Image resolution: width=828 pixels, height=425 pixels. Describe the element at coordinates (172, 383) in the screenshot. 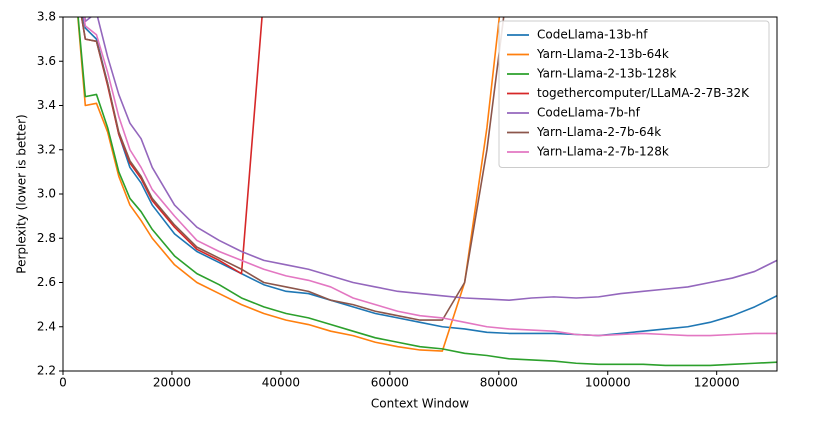

I see `x-tick-label: 20000` at that location.